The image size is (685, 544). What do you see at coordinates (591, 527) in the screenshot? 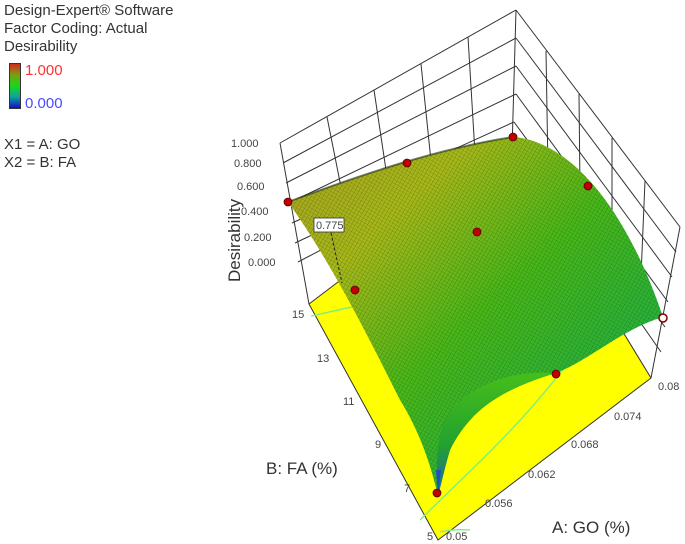
I see `a-axis-label: A: GO (%)` at bounding box center [591, 527].